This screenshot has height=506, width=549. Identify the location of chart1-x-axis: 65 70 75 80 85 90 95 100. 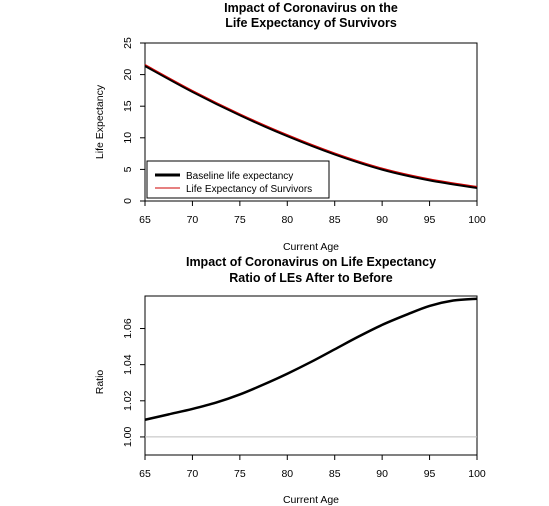
(312, 213).